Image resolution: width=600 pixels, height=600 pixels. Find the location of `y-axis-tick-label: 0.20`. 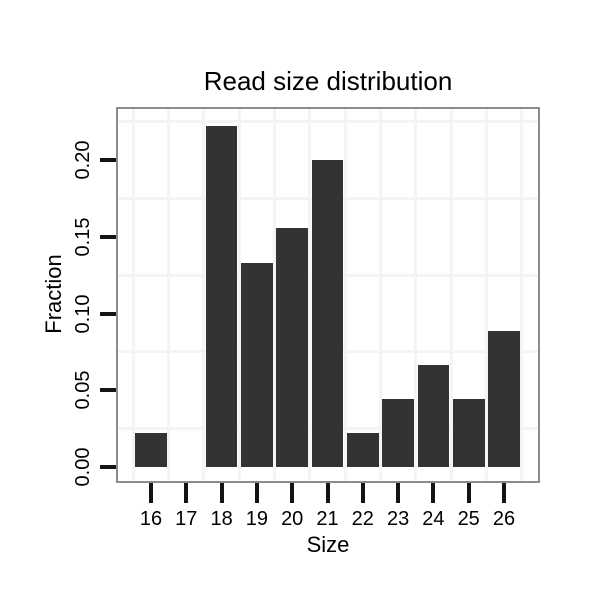

y-axis-tick-label: 0.20 is located at coordinates (83, 160).